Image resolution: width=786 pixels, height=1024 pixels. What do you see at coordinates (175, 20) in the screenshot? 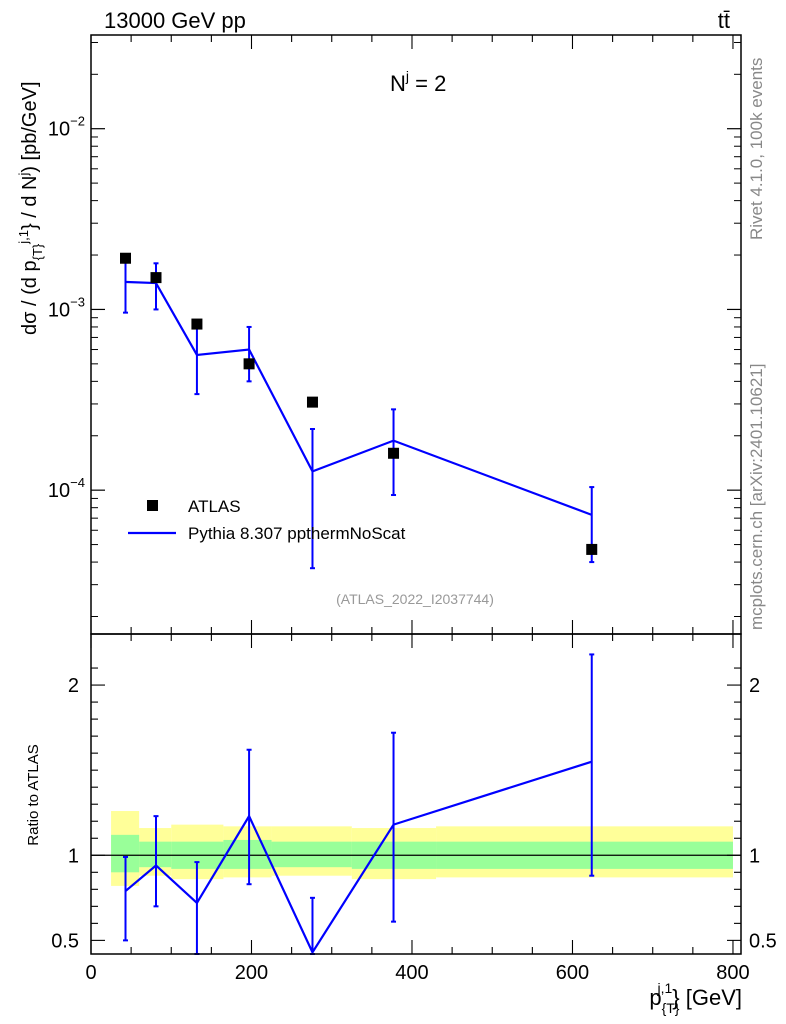
I see `energy-label: 13000 GeV pp` at bounding box center [175, 20].